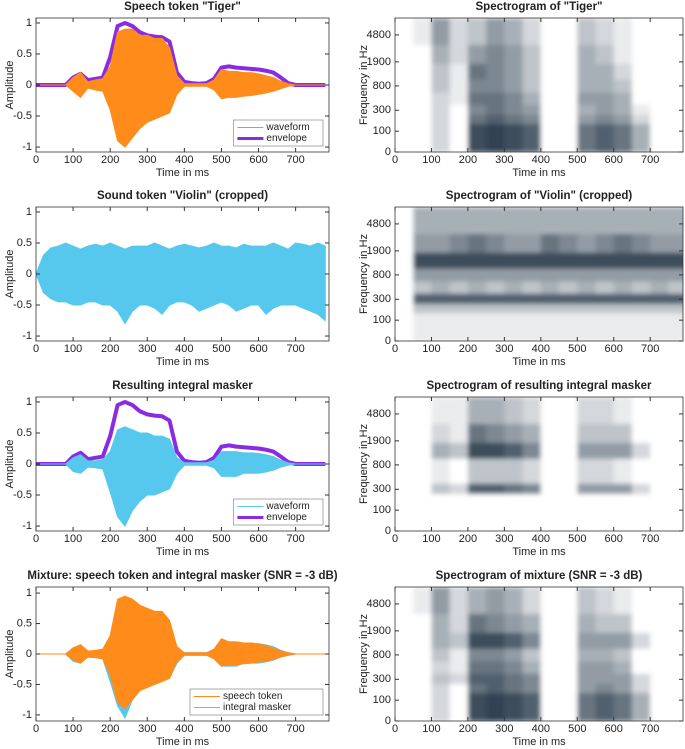 The width and height of the screenshot is (685, 749). Describe the element at coordinates (388, 341) in the screenshot. I see `y-tick-label: 0` at that location.